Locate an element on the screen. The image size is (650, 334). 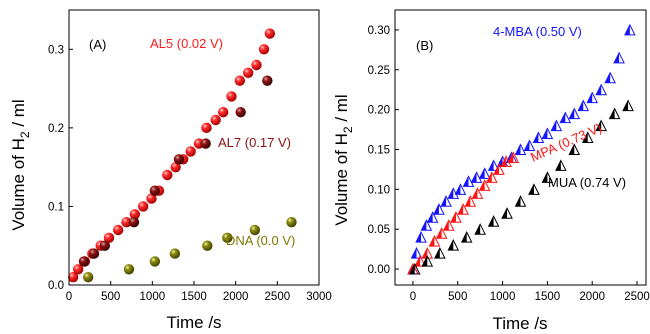
panel-a-x-axis-label: Time /s is located at coordinates (193, 322).